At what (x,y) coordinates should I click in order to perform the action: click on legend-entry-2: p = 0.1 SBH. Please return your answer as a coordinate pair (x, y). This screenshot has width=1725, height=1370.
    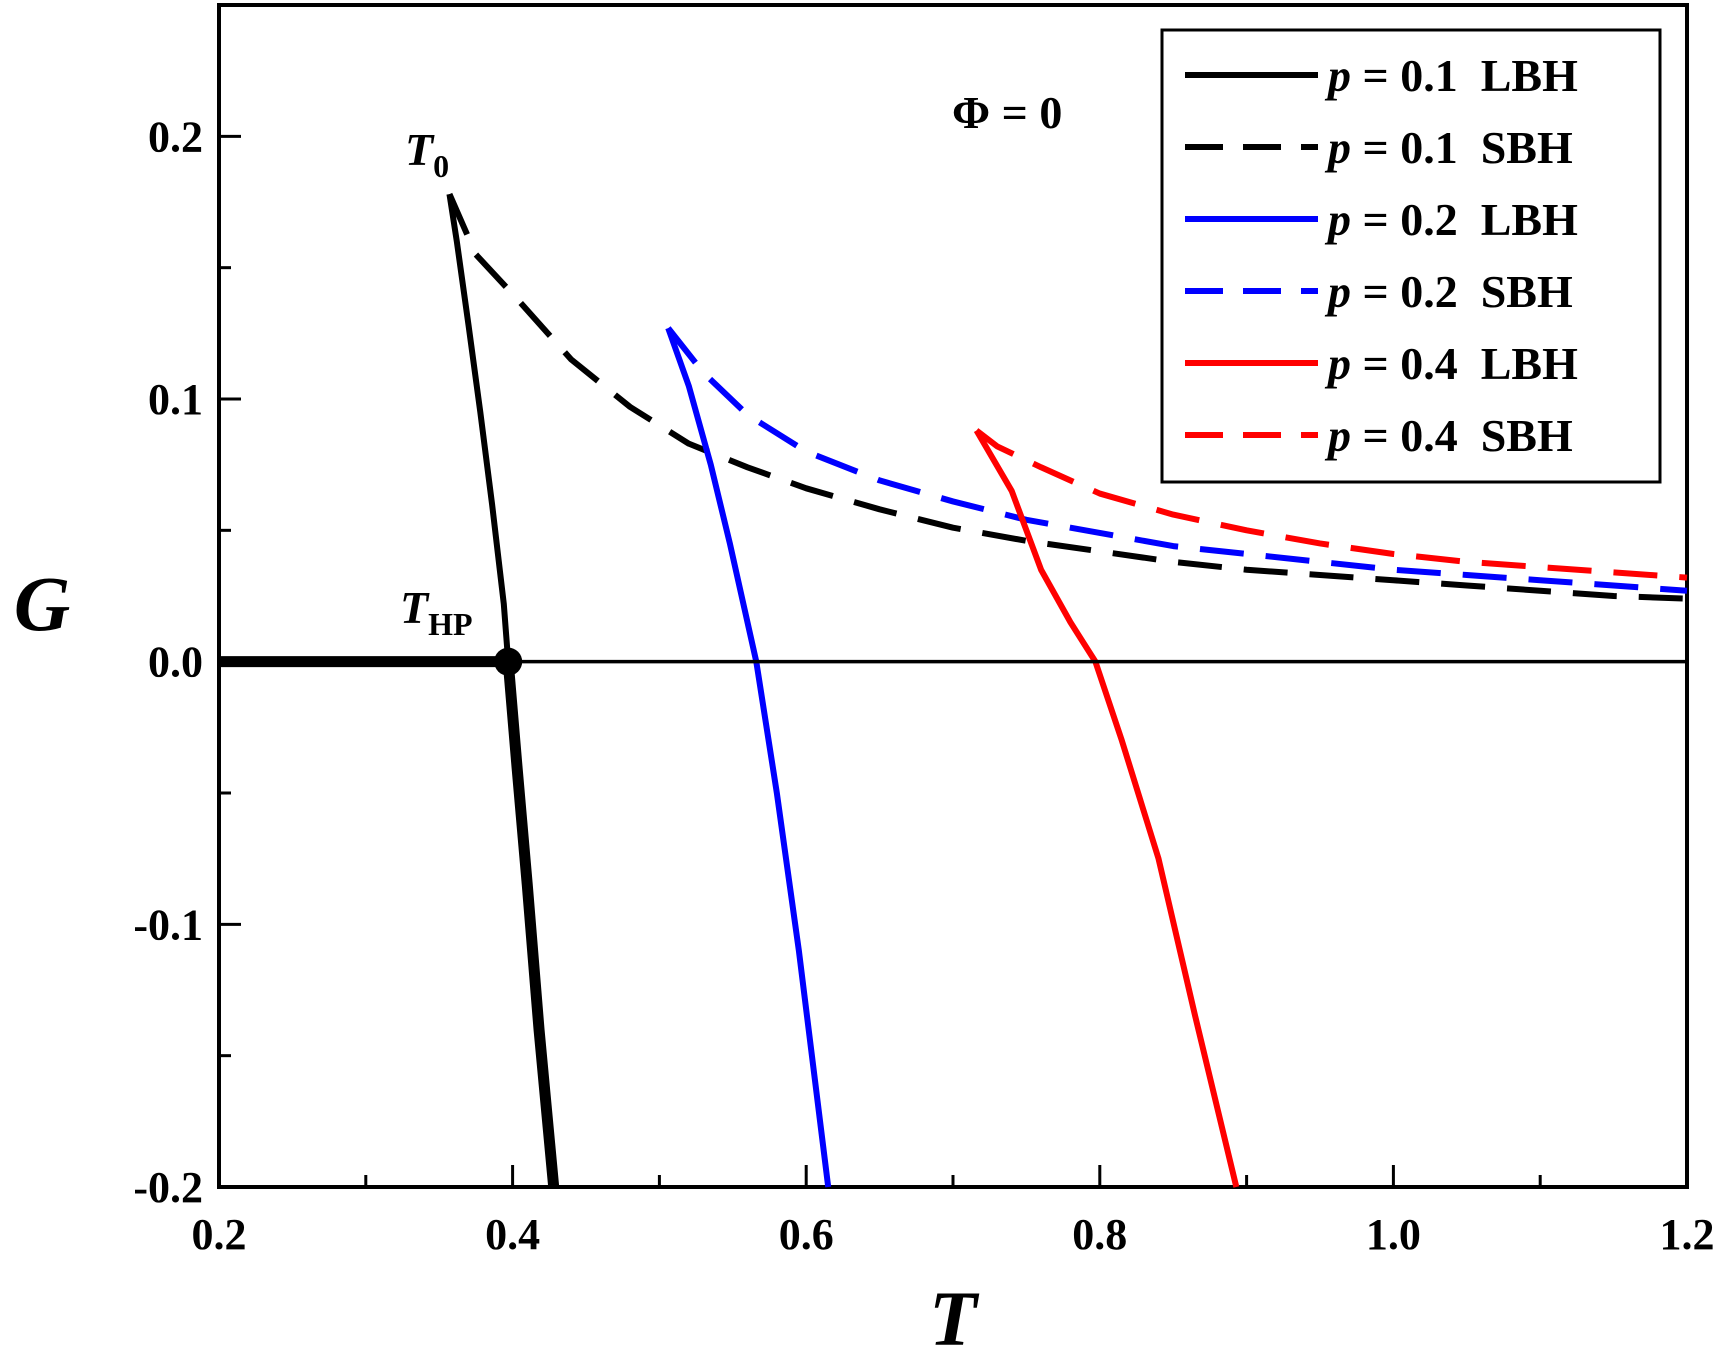
    Looking at the image, I should click on (1448, 147).